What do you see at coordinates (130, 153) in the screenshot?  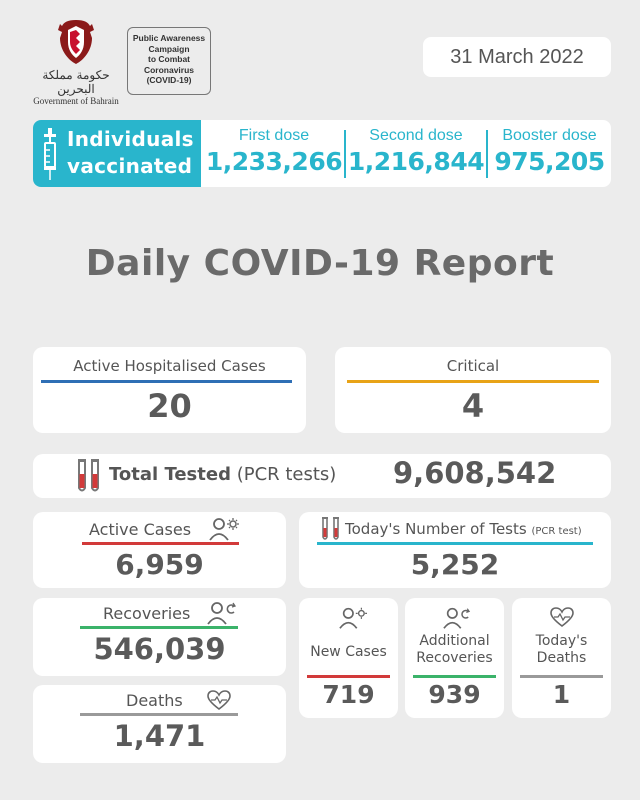 I see `vaccinated-title: Individuals vaccinated` at bounding box center [130, 153].